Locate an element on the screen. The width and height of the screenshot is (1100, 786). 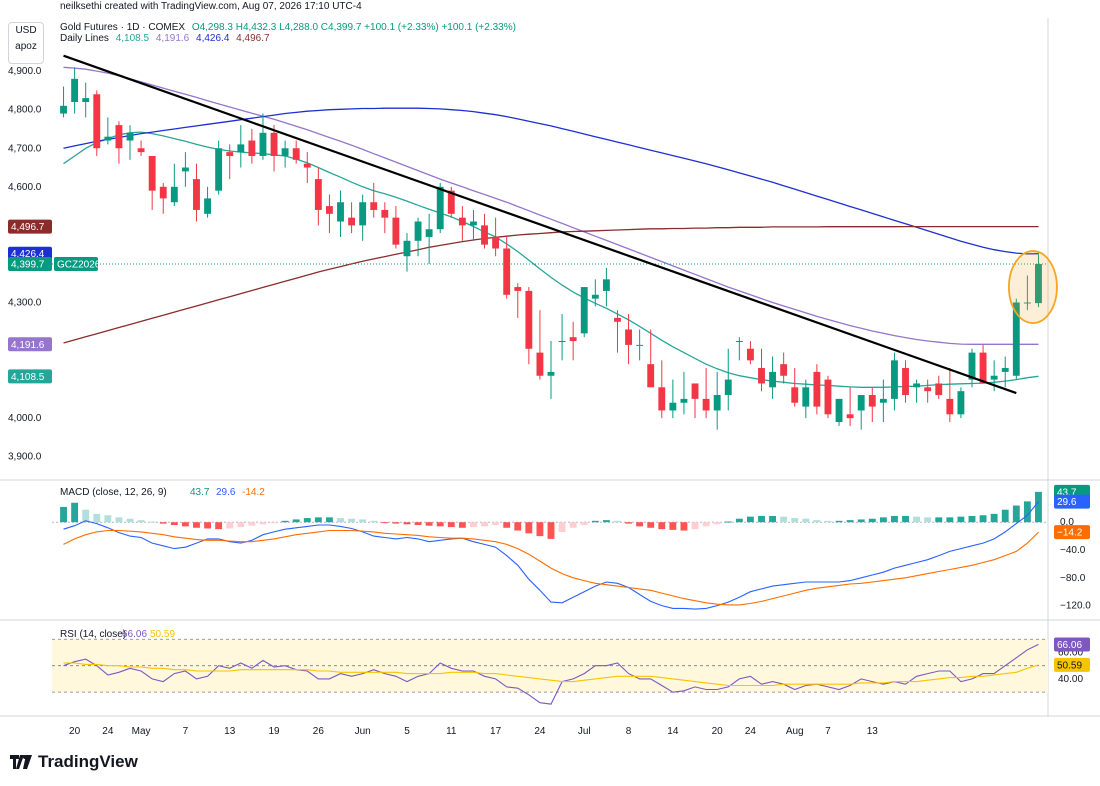
price-tag-bg is located at coordinates (30, 376).